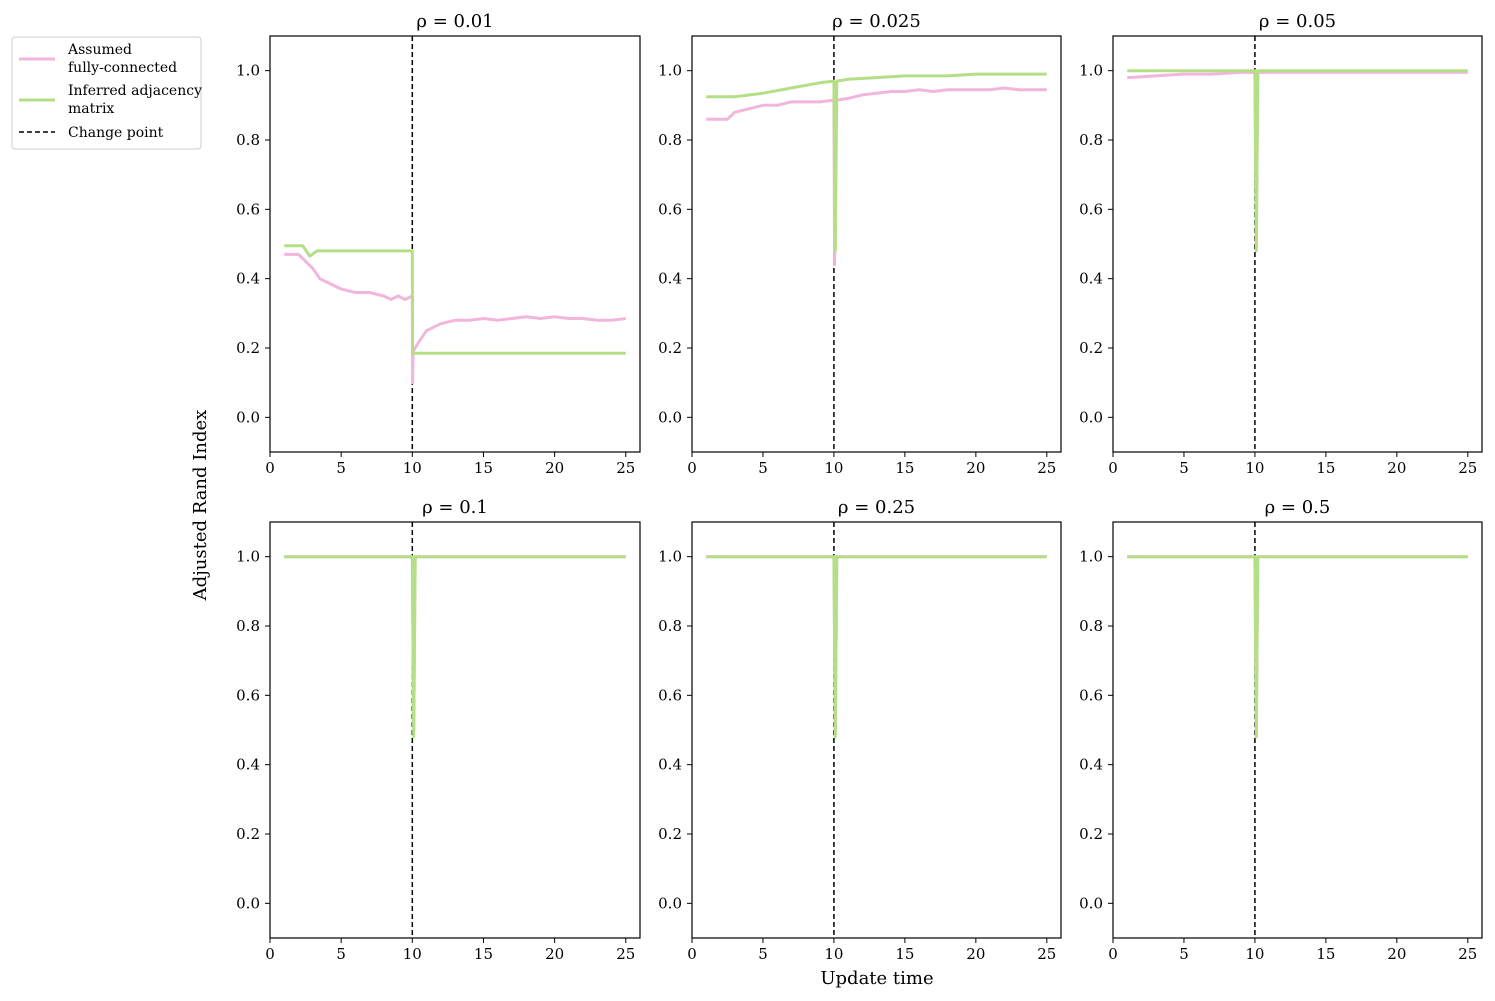  I want to click on panel-2: ρ = 0.025 0 5 10 15 20 25 0.0 0.2 0.4 0.6 0.8 1.0, so click(860, 244).